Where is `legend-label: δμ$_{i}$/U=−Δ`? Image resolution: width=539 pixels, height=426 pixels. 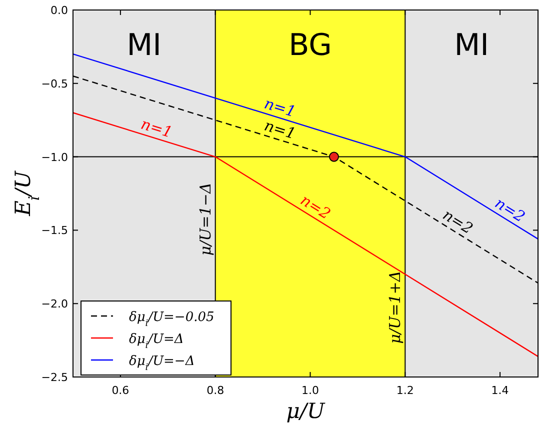 legend-label: δμ$_{i}$/U=−Δ is located at coordinates (162, 363).